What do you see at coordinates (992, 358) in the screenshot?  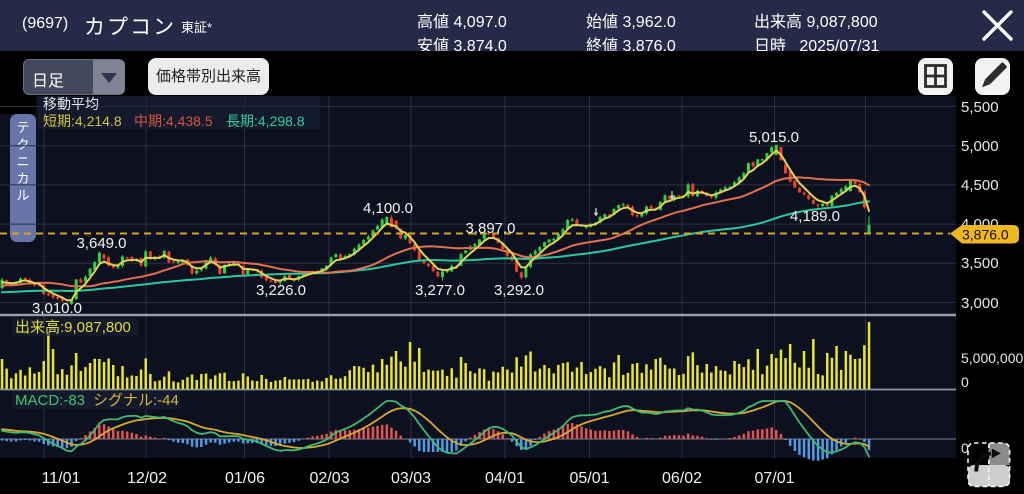 I see `svg-text: 5,000,000` at bounding box center [992, 358].